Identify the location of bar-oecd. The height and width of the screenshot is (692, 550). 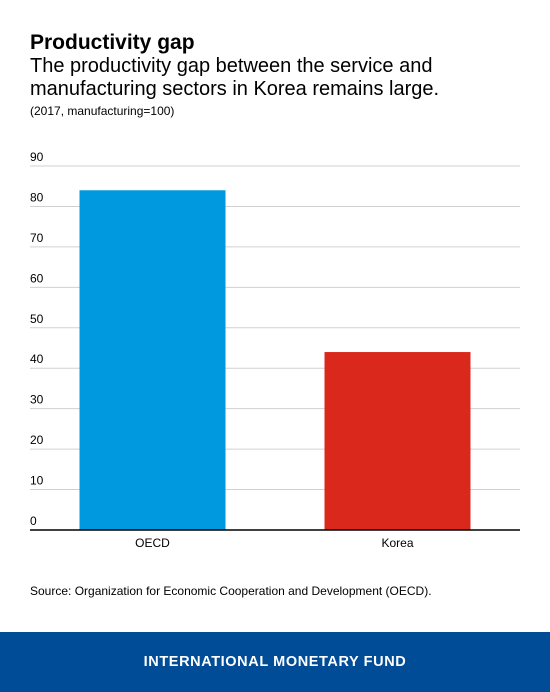
(152, 360).